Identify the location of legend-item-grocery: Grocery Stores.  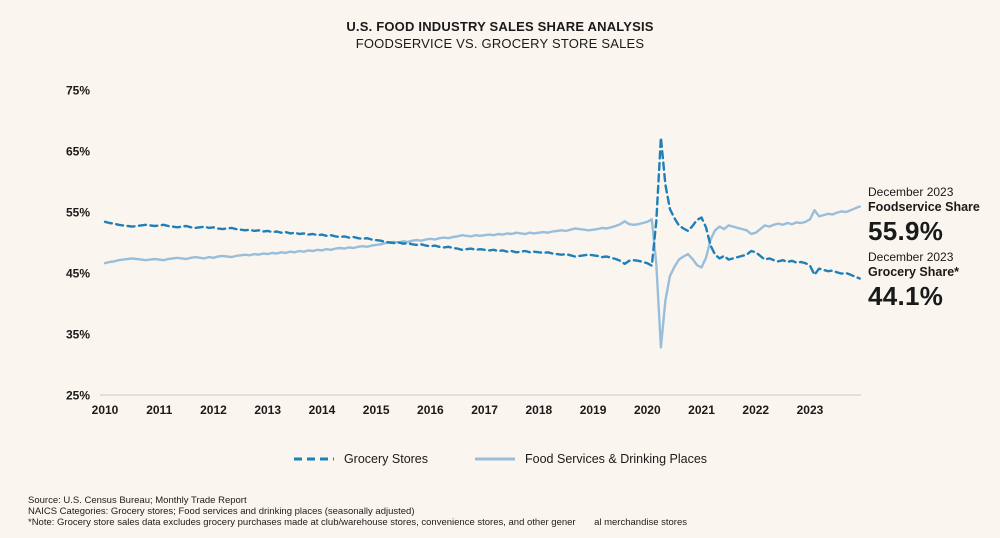
(360, 459).